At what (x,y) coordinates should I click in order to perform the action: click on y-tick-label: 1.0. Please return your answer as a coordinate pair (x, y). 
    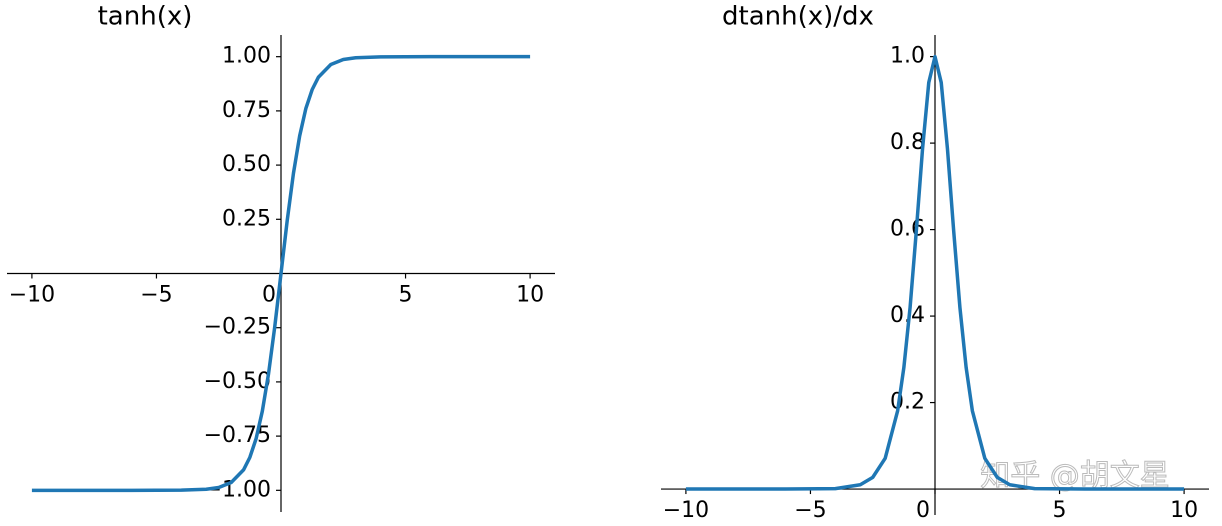
    Looking at the image, I should click on (907, 56).